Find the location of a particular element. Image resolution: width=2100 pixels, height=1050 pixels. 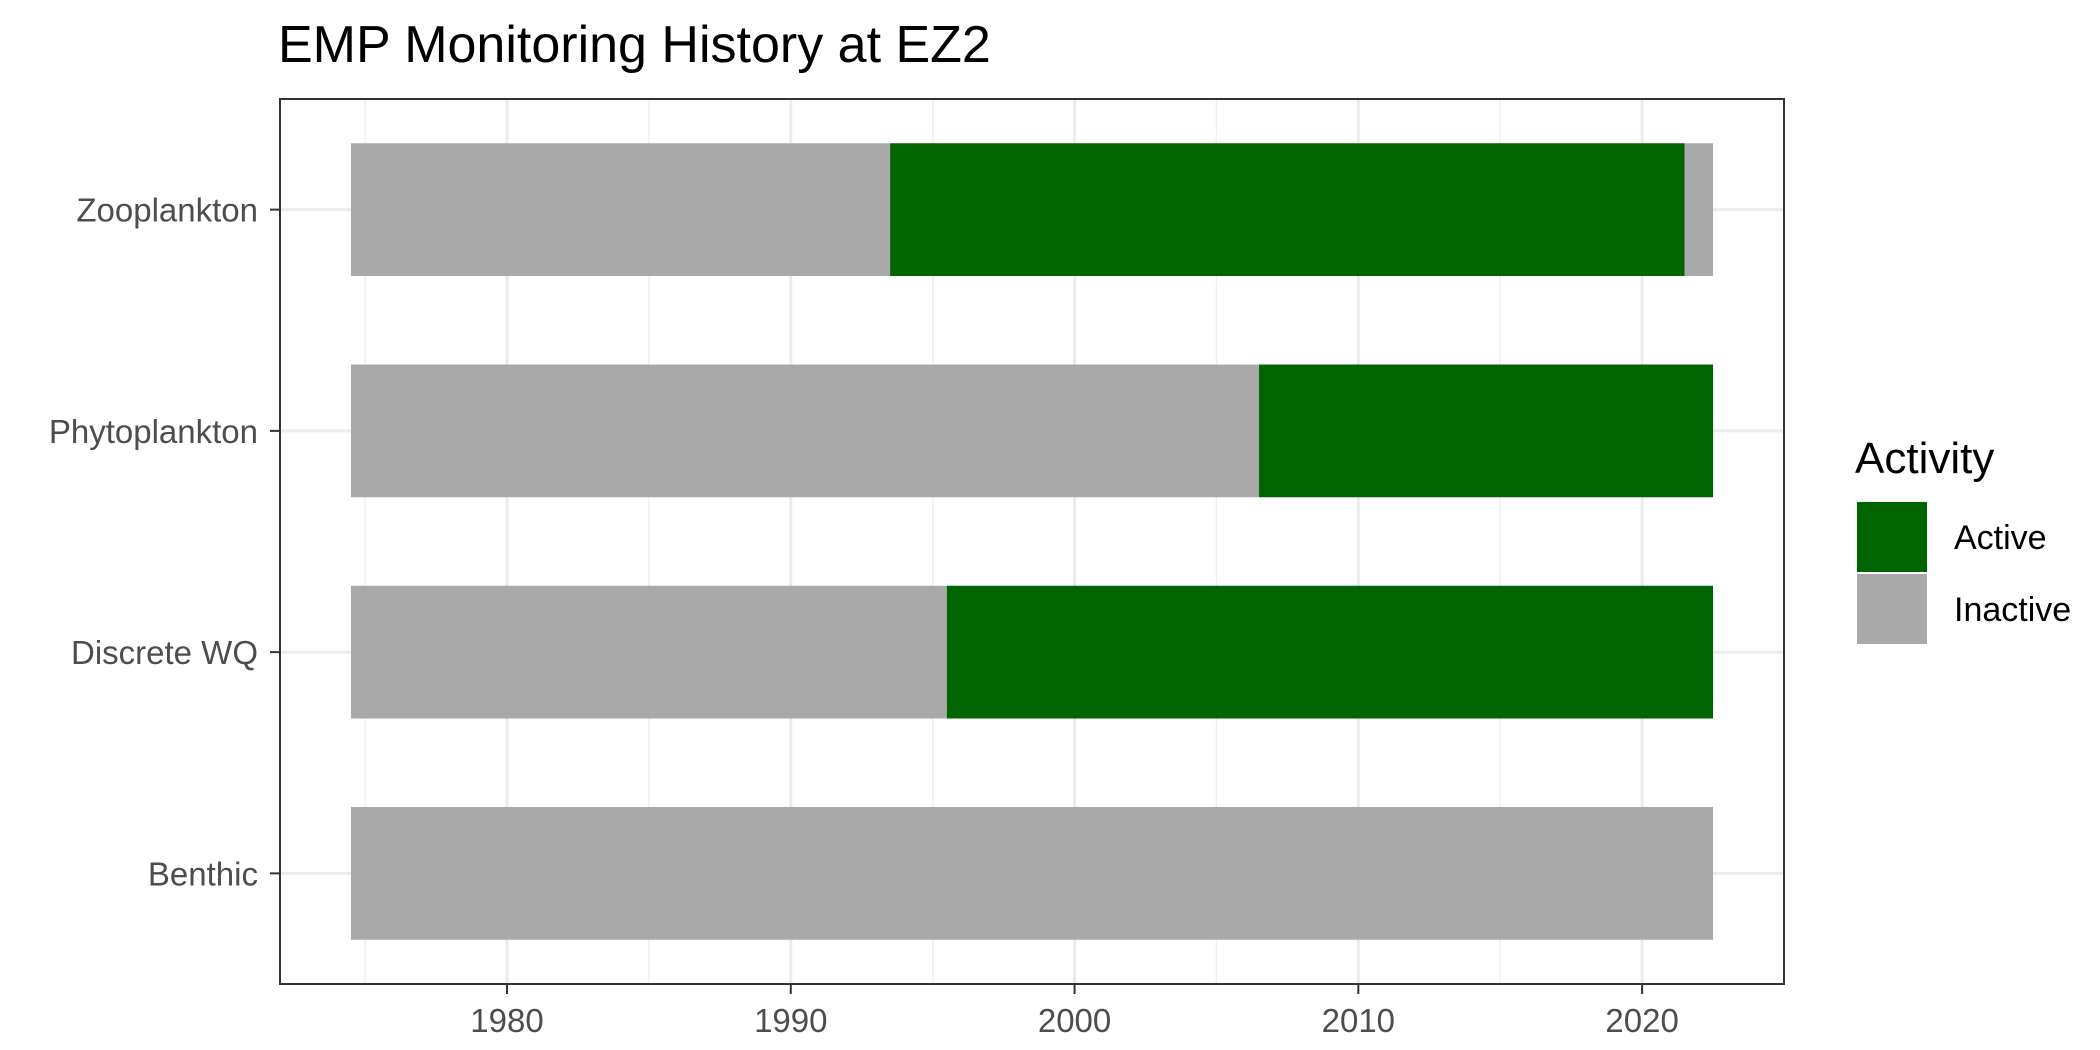

chart-title: EMP Monitoring History at EZ2 is located at coordinates (634, 45).